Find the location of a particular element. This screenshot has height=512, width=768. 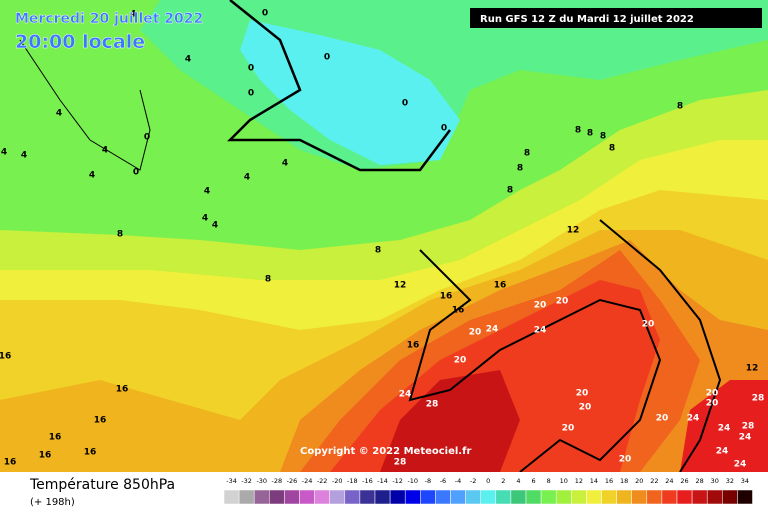

scale-label: 22 is located at coordinates (654, 481).